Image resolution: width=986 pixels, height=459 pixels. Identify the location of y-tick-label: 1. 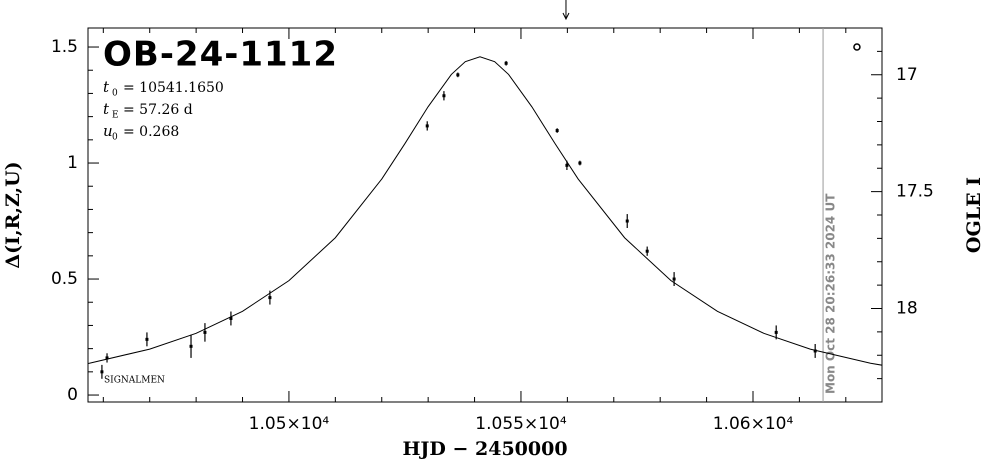
(72, 163).